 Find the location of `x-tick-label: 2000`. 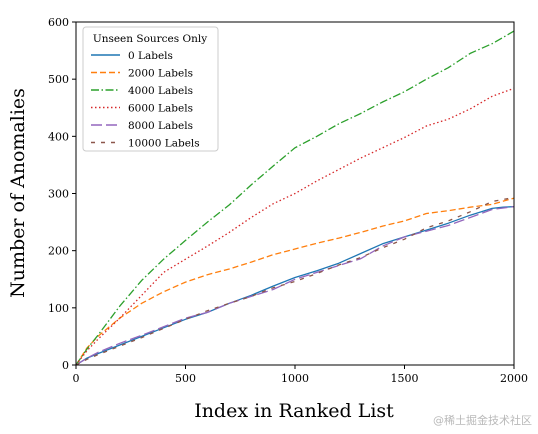

x-tick-label: 2000 is located at coordinates (514, 378).